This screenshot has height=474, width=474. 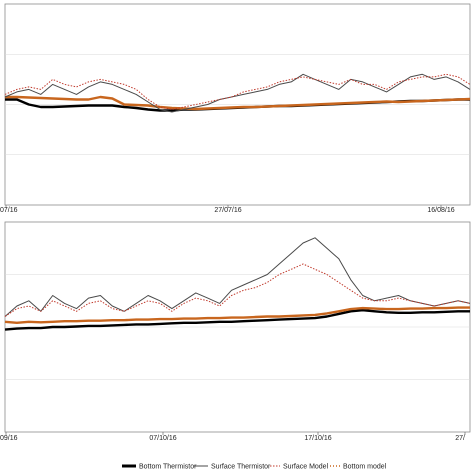 What do you see at coordinates (9, 438) in the screenshot?
I see `x-tick-label: 09/16` at bounding box center [9, 438].